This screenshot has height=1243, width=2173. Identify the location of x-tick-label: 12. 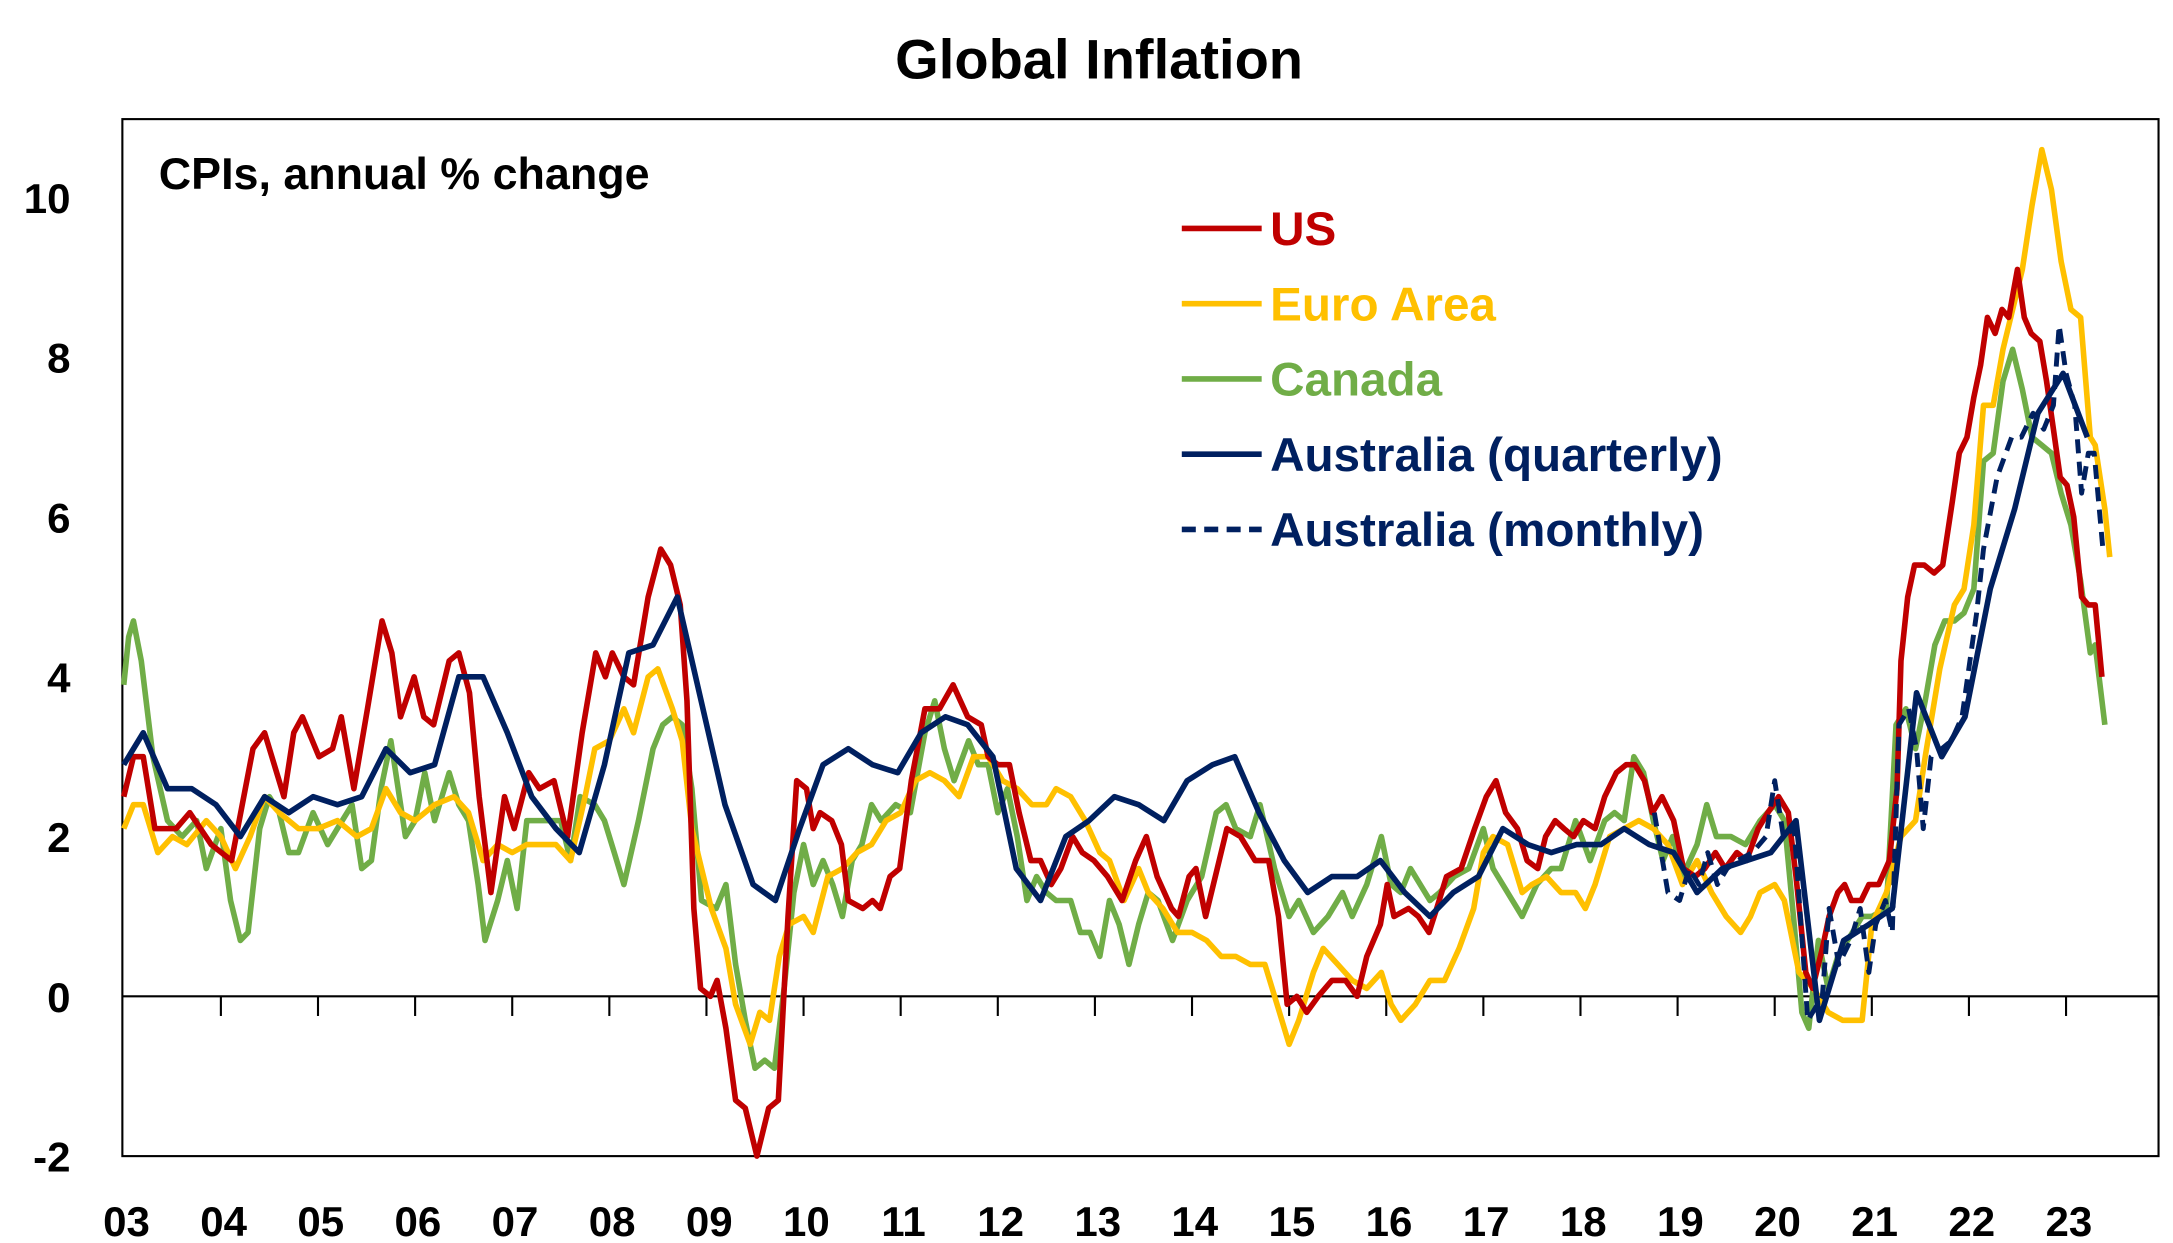
(1000, 1220).